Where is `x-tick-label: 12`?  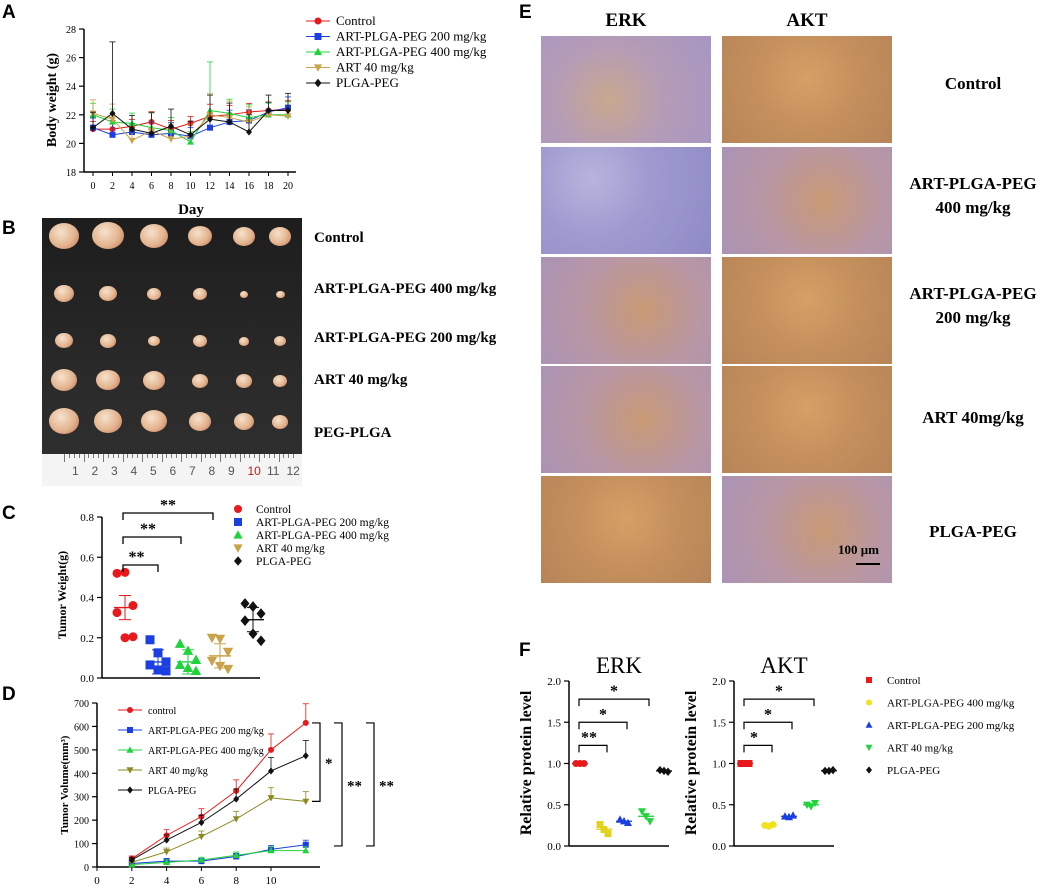 x-tick-label: 12 is located at coordinates (210, 186).